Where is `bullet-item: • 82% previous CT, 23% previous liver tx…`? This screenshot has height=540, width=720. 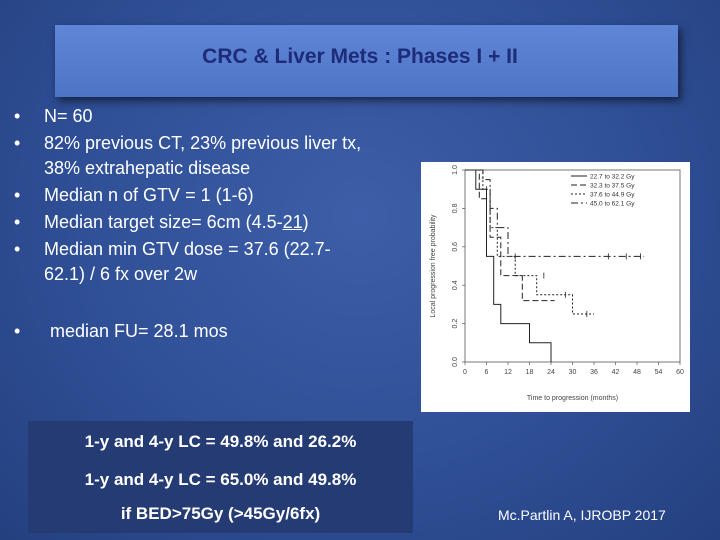 bullet-item: • 82% previous CT, 23% previous liver tx… is located at coordinates (224, 156).